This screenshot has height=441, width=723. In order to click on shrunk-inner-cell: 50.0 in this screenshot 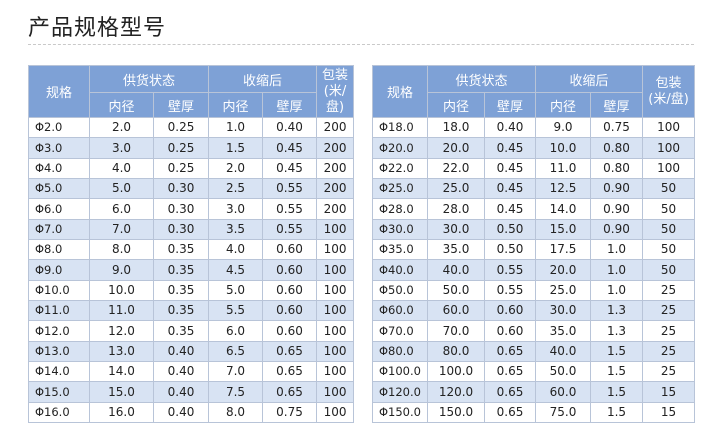, I will do `click(563, 372)`.